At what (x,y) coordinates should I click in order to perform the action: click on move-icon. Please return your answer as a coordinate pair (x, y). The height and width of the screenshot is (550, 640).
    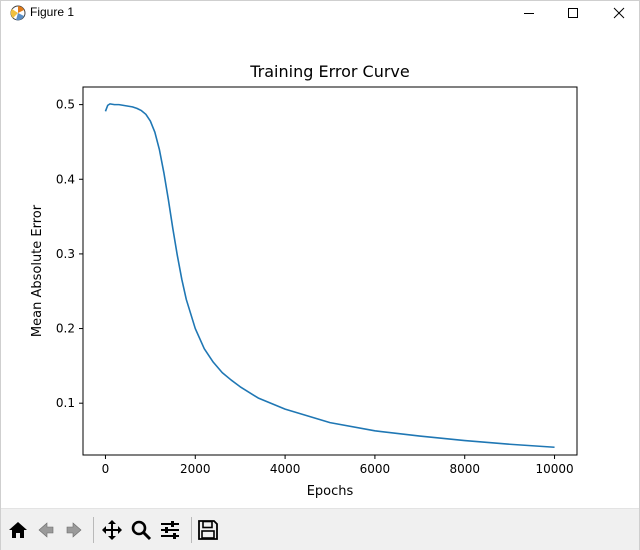
    Looking at the image, I should click on (112, 530).